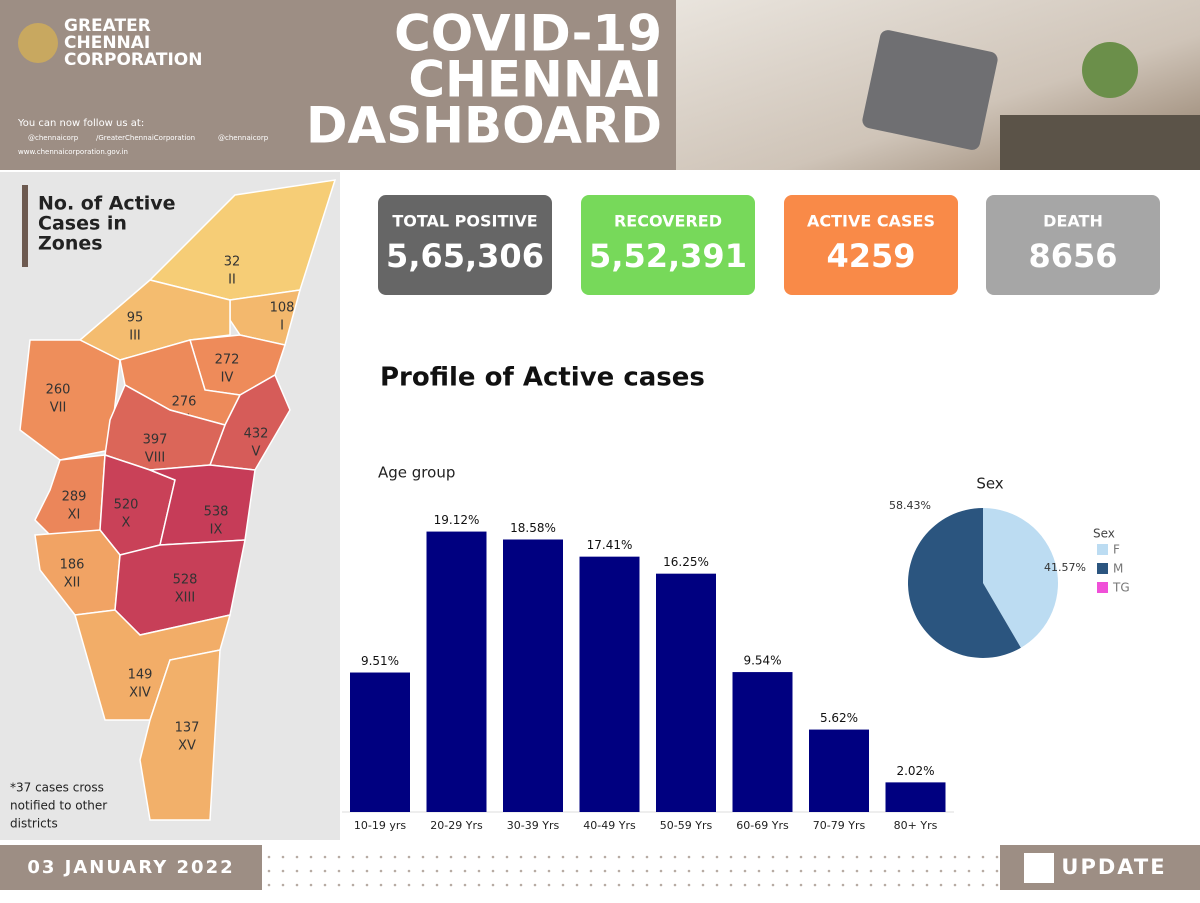 The image size is (1200, 903). Describe the element at coordinates (126, 505) in the screenshot. I see `zone-cases: 520` at that location.